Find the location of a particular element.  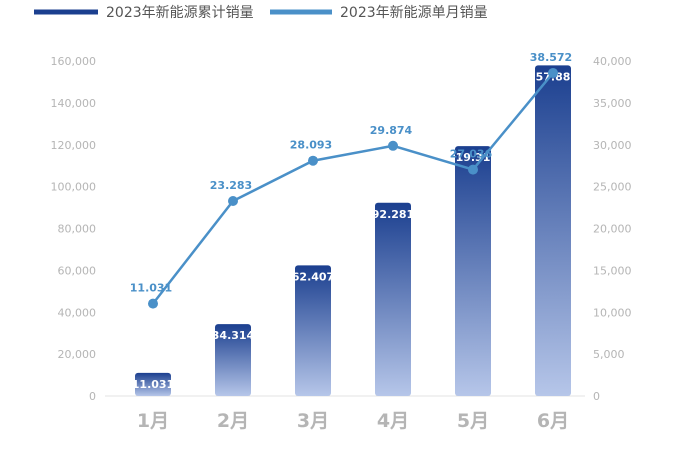

x-axis: 1月 2月 3月 4月 5月 6月 is located at coordinates (353, 421).